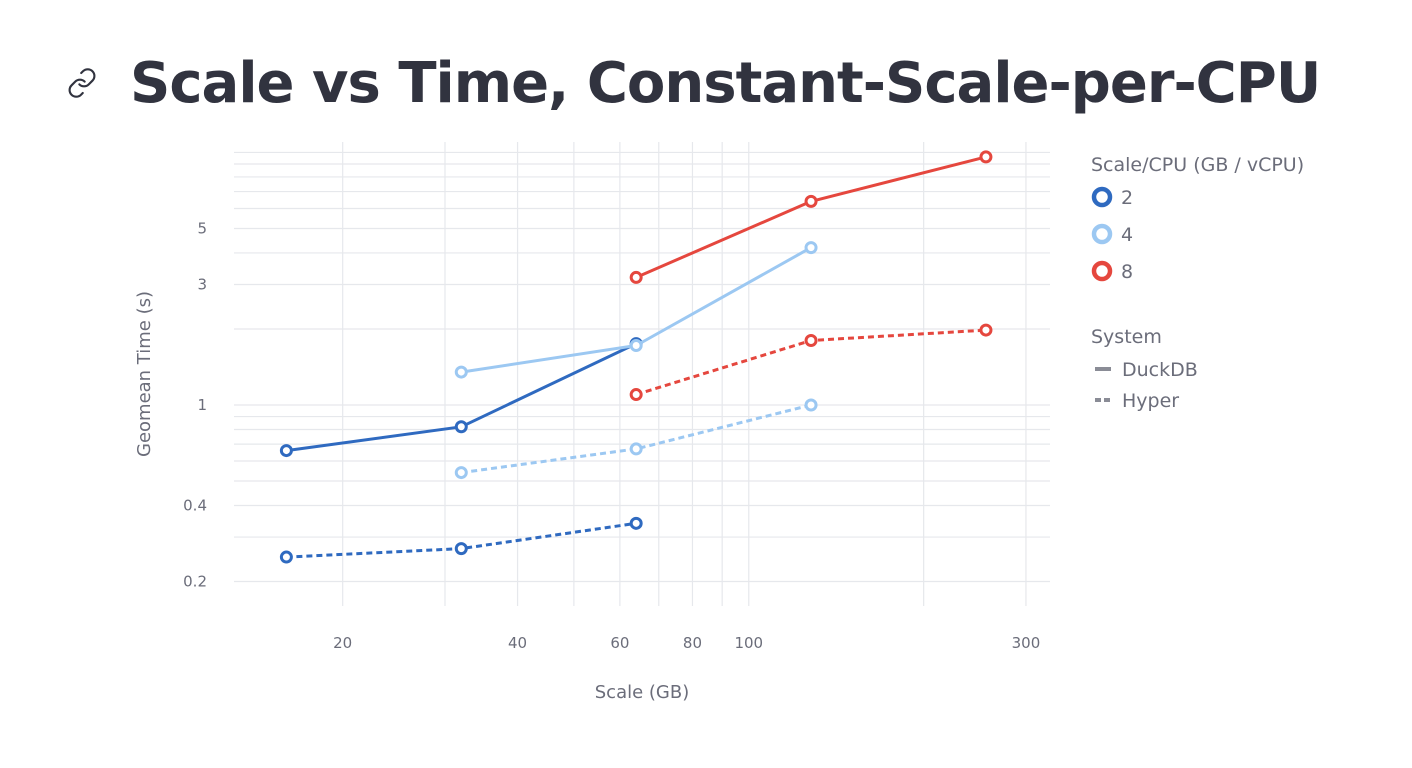  I want to click on x-tick-label: 100, so click(748, 643).